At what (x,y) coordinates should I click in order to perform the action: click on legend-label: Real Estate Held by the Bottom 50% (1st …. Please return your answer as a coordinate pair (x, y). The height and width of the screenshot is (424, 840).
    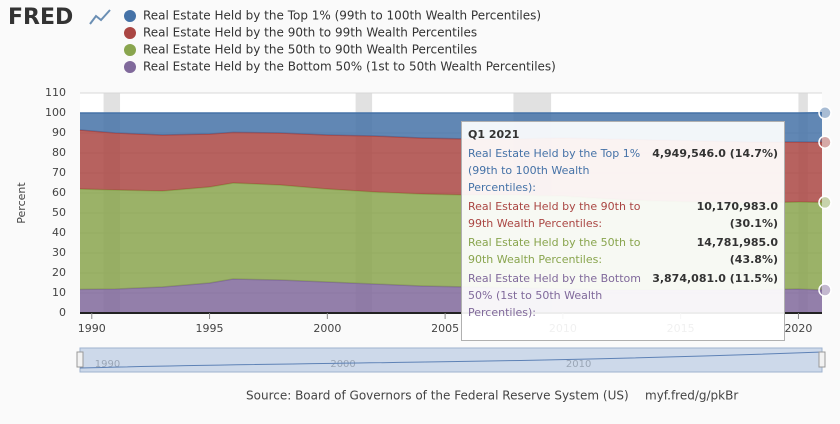
    Looking at the image, I should click on (349, 67).